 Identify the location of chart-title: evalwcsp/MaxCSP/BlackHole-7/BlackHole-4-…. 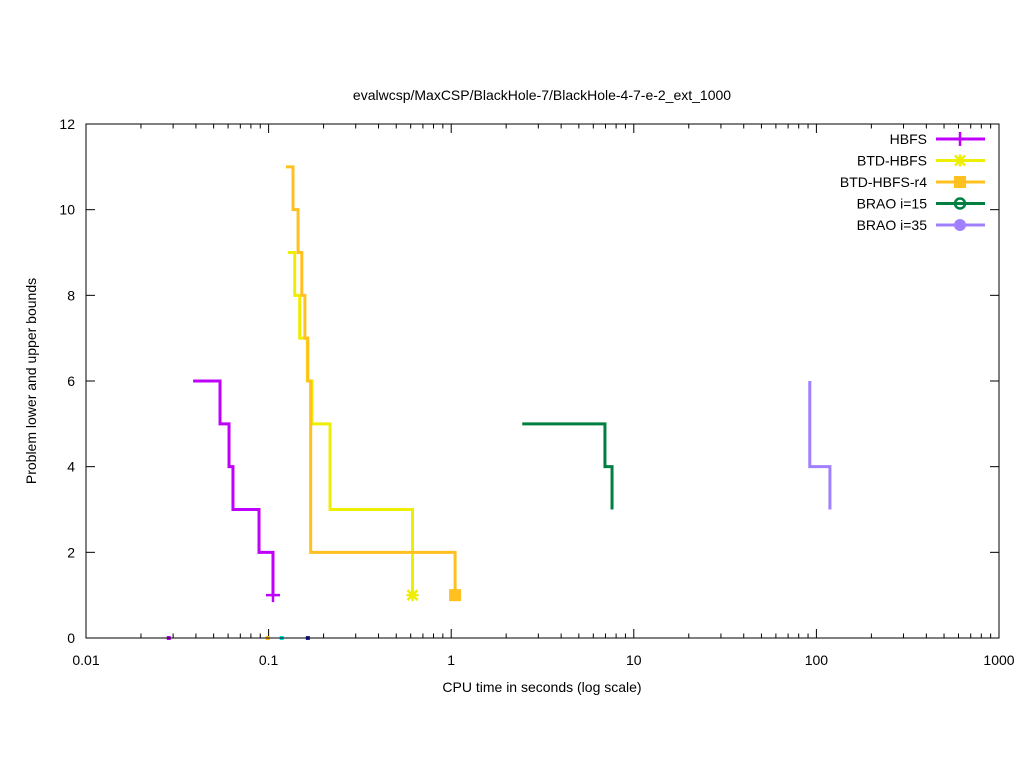
(542, 95).